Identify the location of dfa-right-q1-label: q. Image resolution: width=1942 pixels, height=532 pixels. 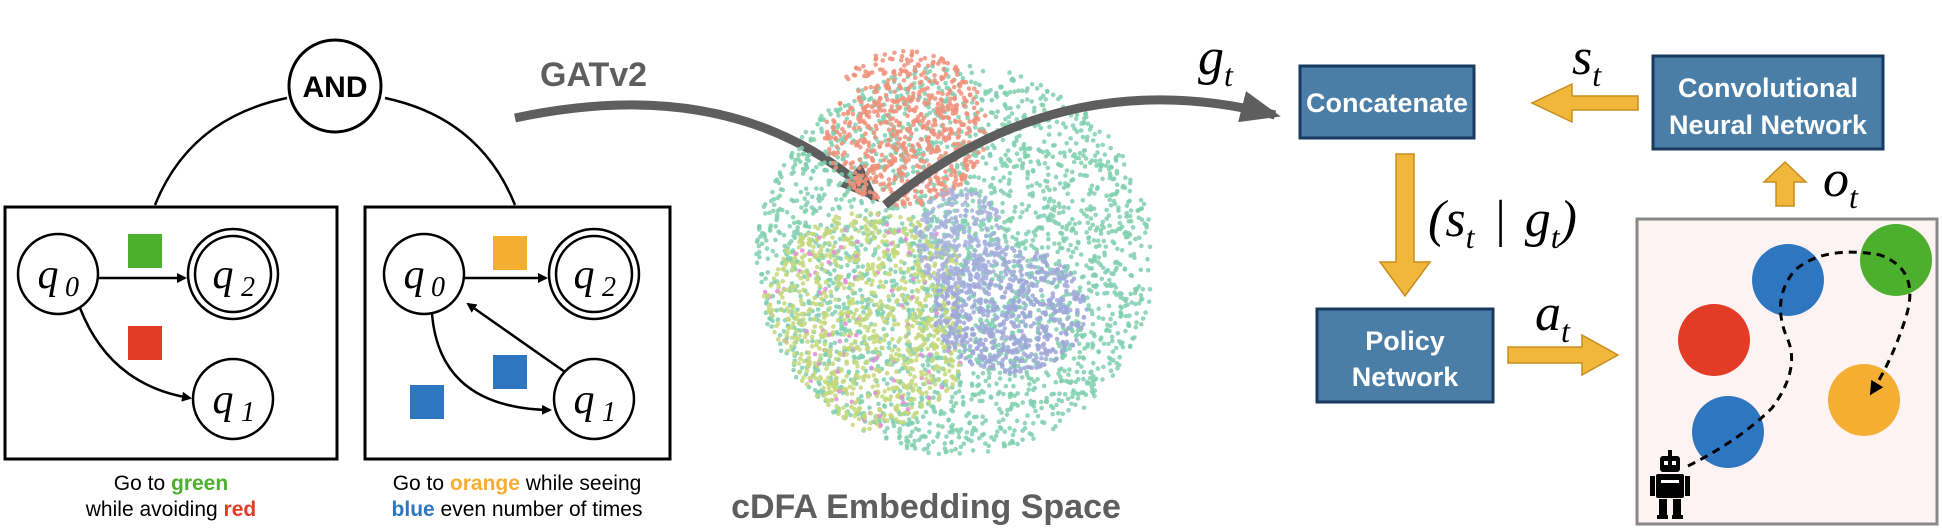
(584, 400).